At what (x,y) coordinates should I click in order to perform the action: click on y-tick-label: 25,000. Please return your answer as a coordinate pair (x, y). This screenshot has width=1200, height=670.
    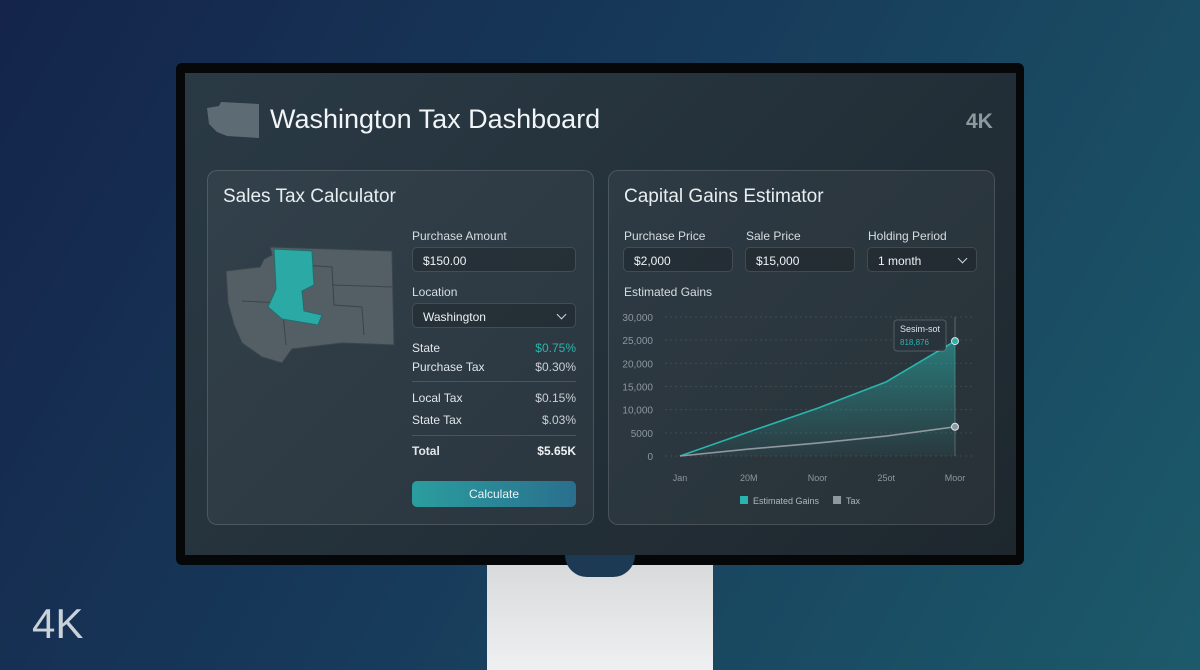
    Looking at the image, I should click on (637, 341).